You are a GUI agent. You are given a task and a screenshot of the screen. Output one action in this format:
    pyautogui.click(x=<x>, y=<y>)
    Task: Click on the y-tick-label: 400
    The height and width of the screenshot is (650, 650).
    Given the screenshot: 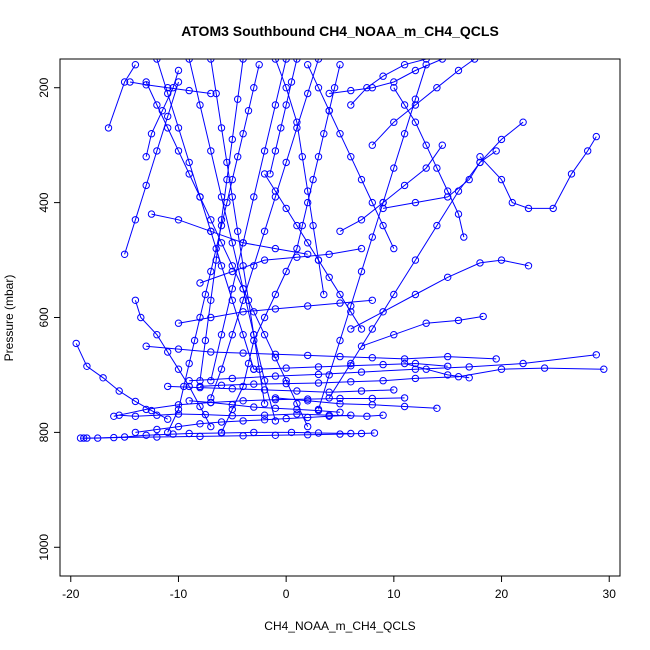 What is the action you would take?
    pyautogui.click(x=44, y=202)
    